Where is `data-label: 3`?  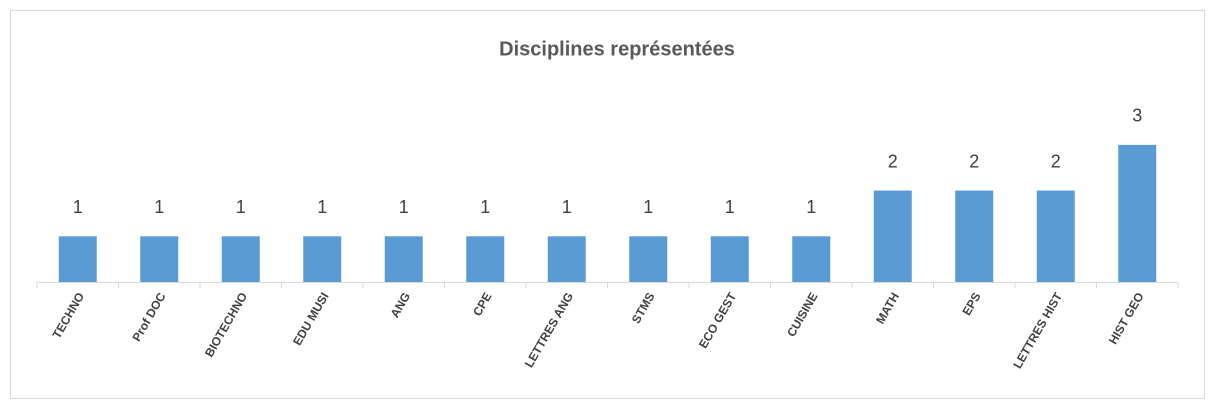 data-label: 3 is located at coordinates (1137, 116).